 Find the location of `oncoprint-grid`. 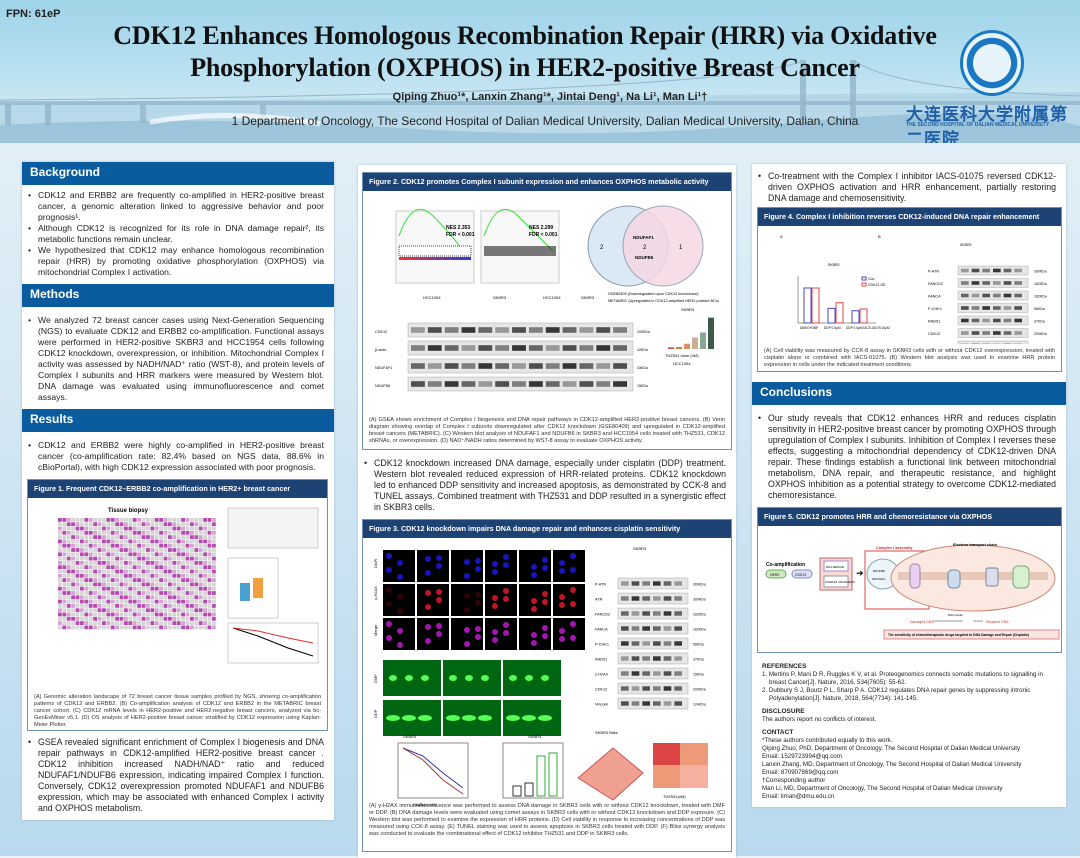

oncoprint-grid is located at coordinates (137, 573).